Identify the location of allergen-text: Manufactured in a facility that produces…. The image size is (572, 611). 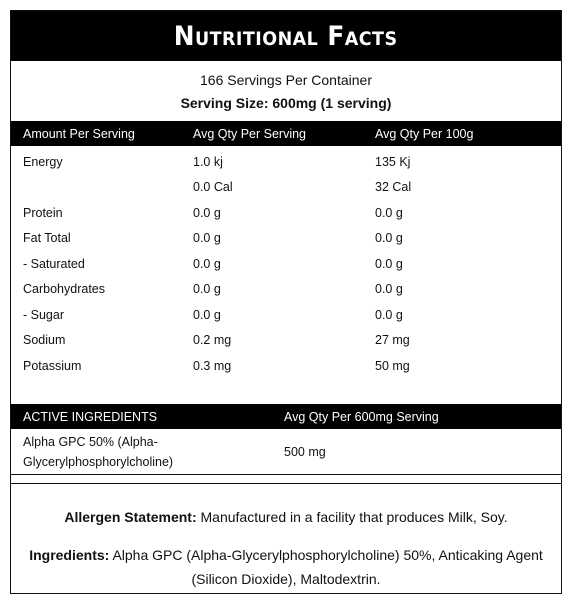
(352, 516).